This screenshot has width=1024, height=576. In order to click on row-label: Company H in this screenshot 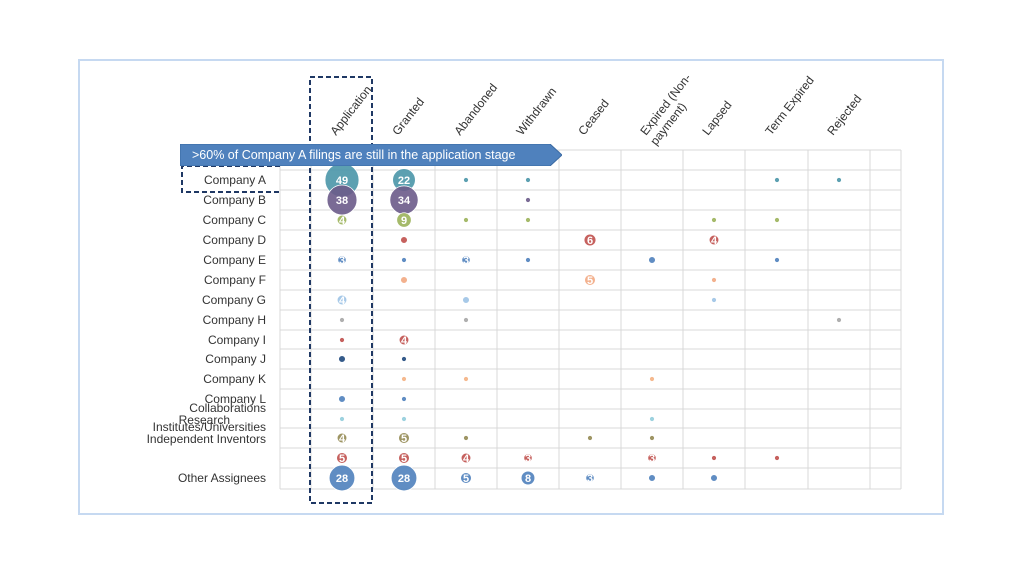, I will do `click(234, 320)`.